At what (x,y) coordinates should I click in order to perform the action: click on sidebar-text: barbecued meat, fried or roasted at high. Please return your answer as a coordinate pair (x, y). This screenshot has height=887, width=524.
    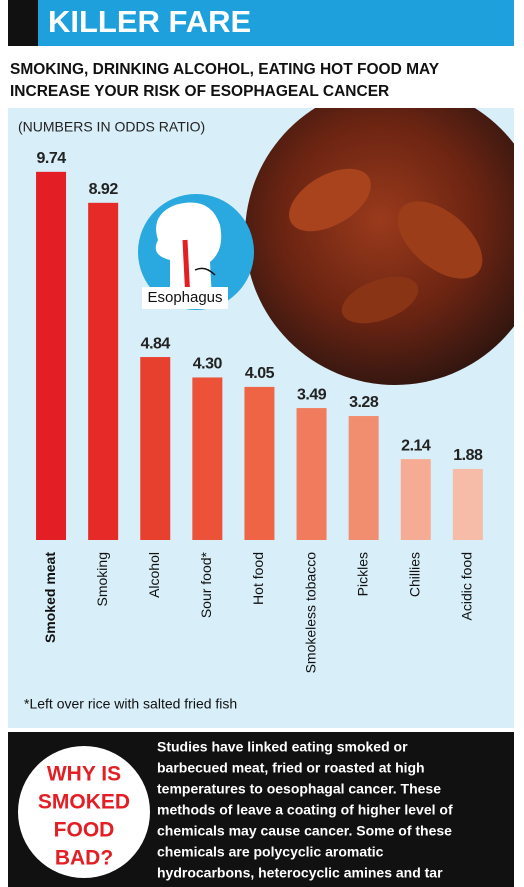
    Looking at the image, I should click on (291, 768).